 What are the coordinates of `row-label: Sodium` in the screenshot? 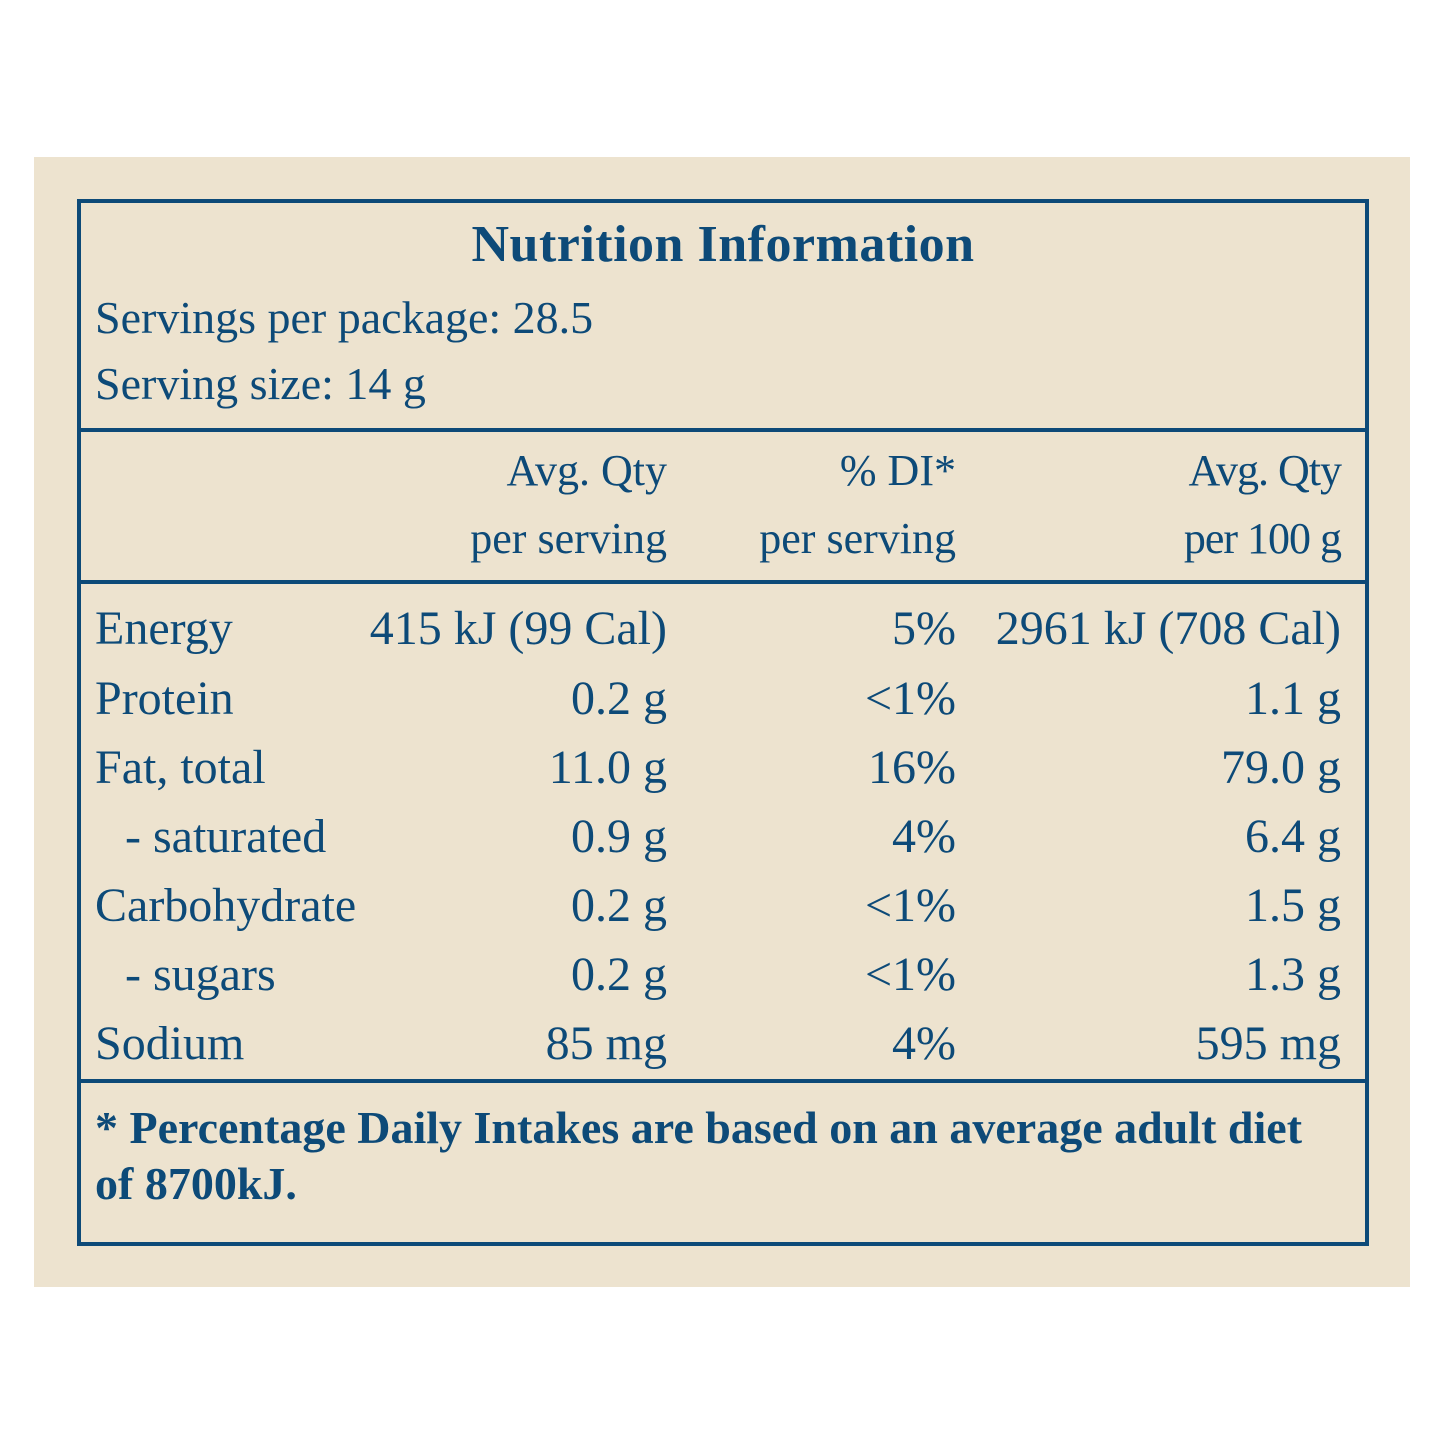 It's located at (170, 1043).